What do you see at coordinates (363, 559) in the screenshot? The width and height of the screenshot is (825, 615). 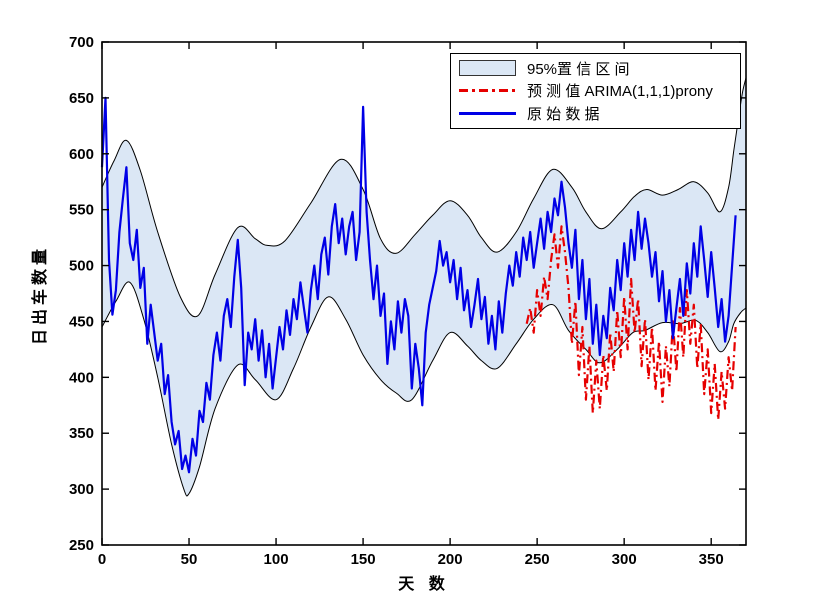 I see `x-tick-label: 150` at bounding box center [363, 559].